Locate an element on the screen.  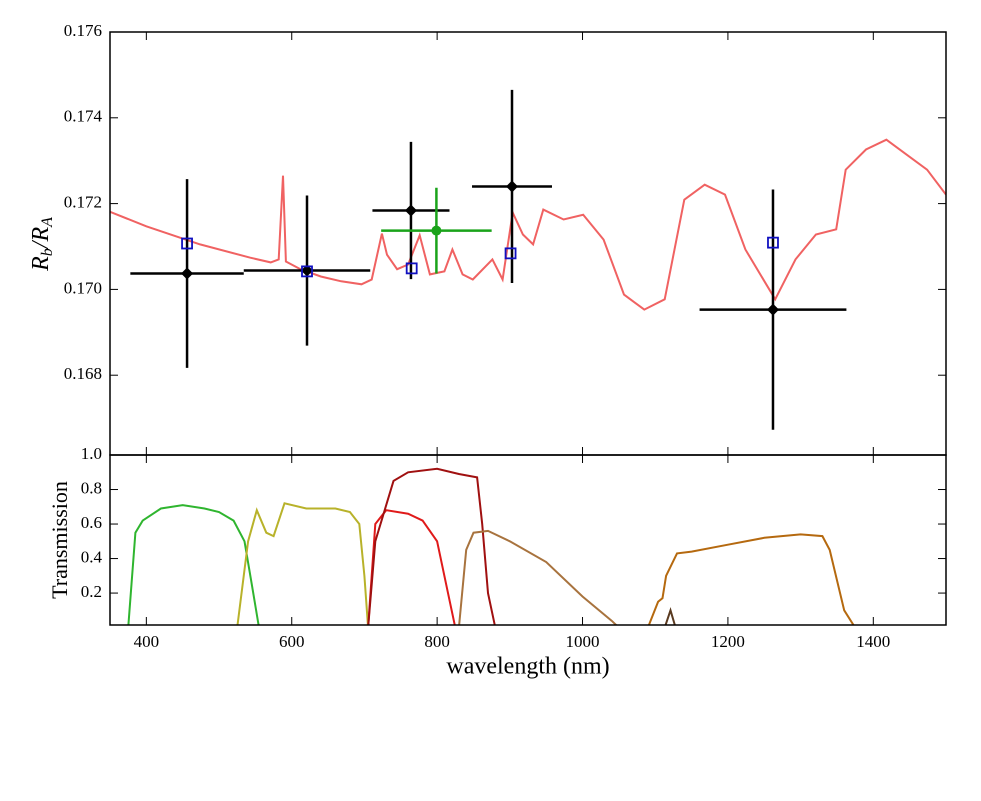
y-tick-label: 1.0 is located at coordinates (91, 453).